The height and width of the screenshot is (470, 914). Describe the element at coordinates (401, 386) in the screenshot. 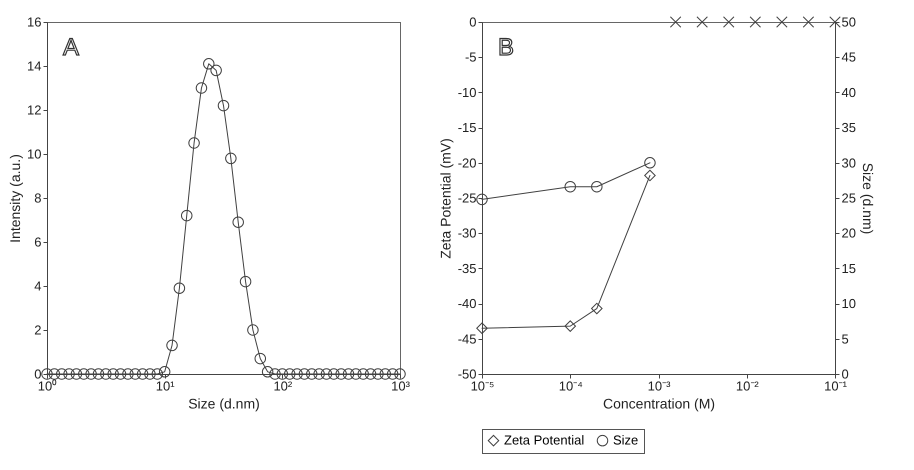

I see `x-tick-label: 10³` at that location.